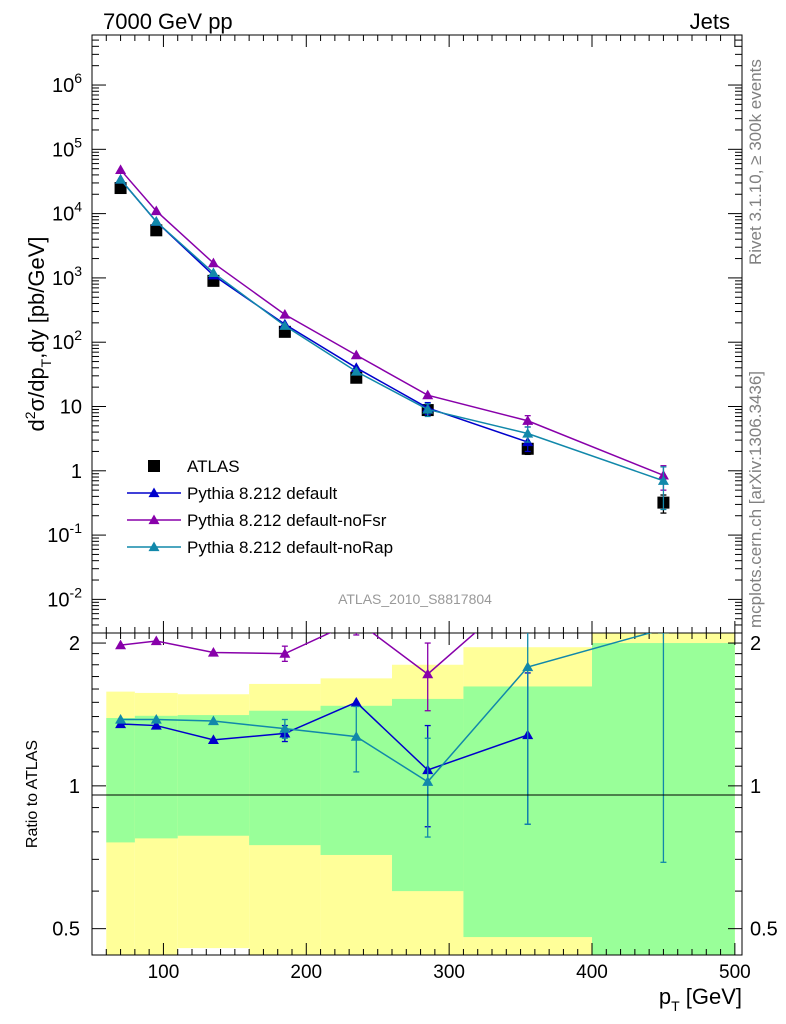  I want to click on series-pythia-8-212-default-nofsr, so click(313, 656).